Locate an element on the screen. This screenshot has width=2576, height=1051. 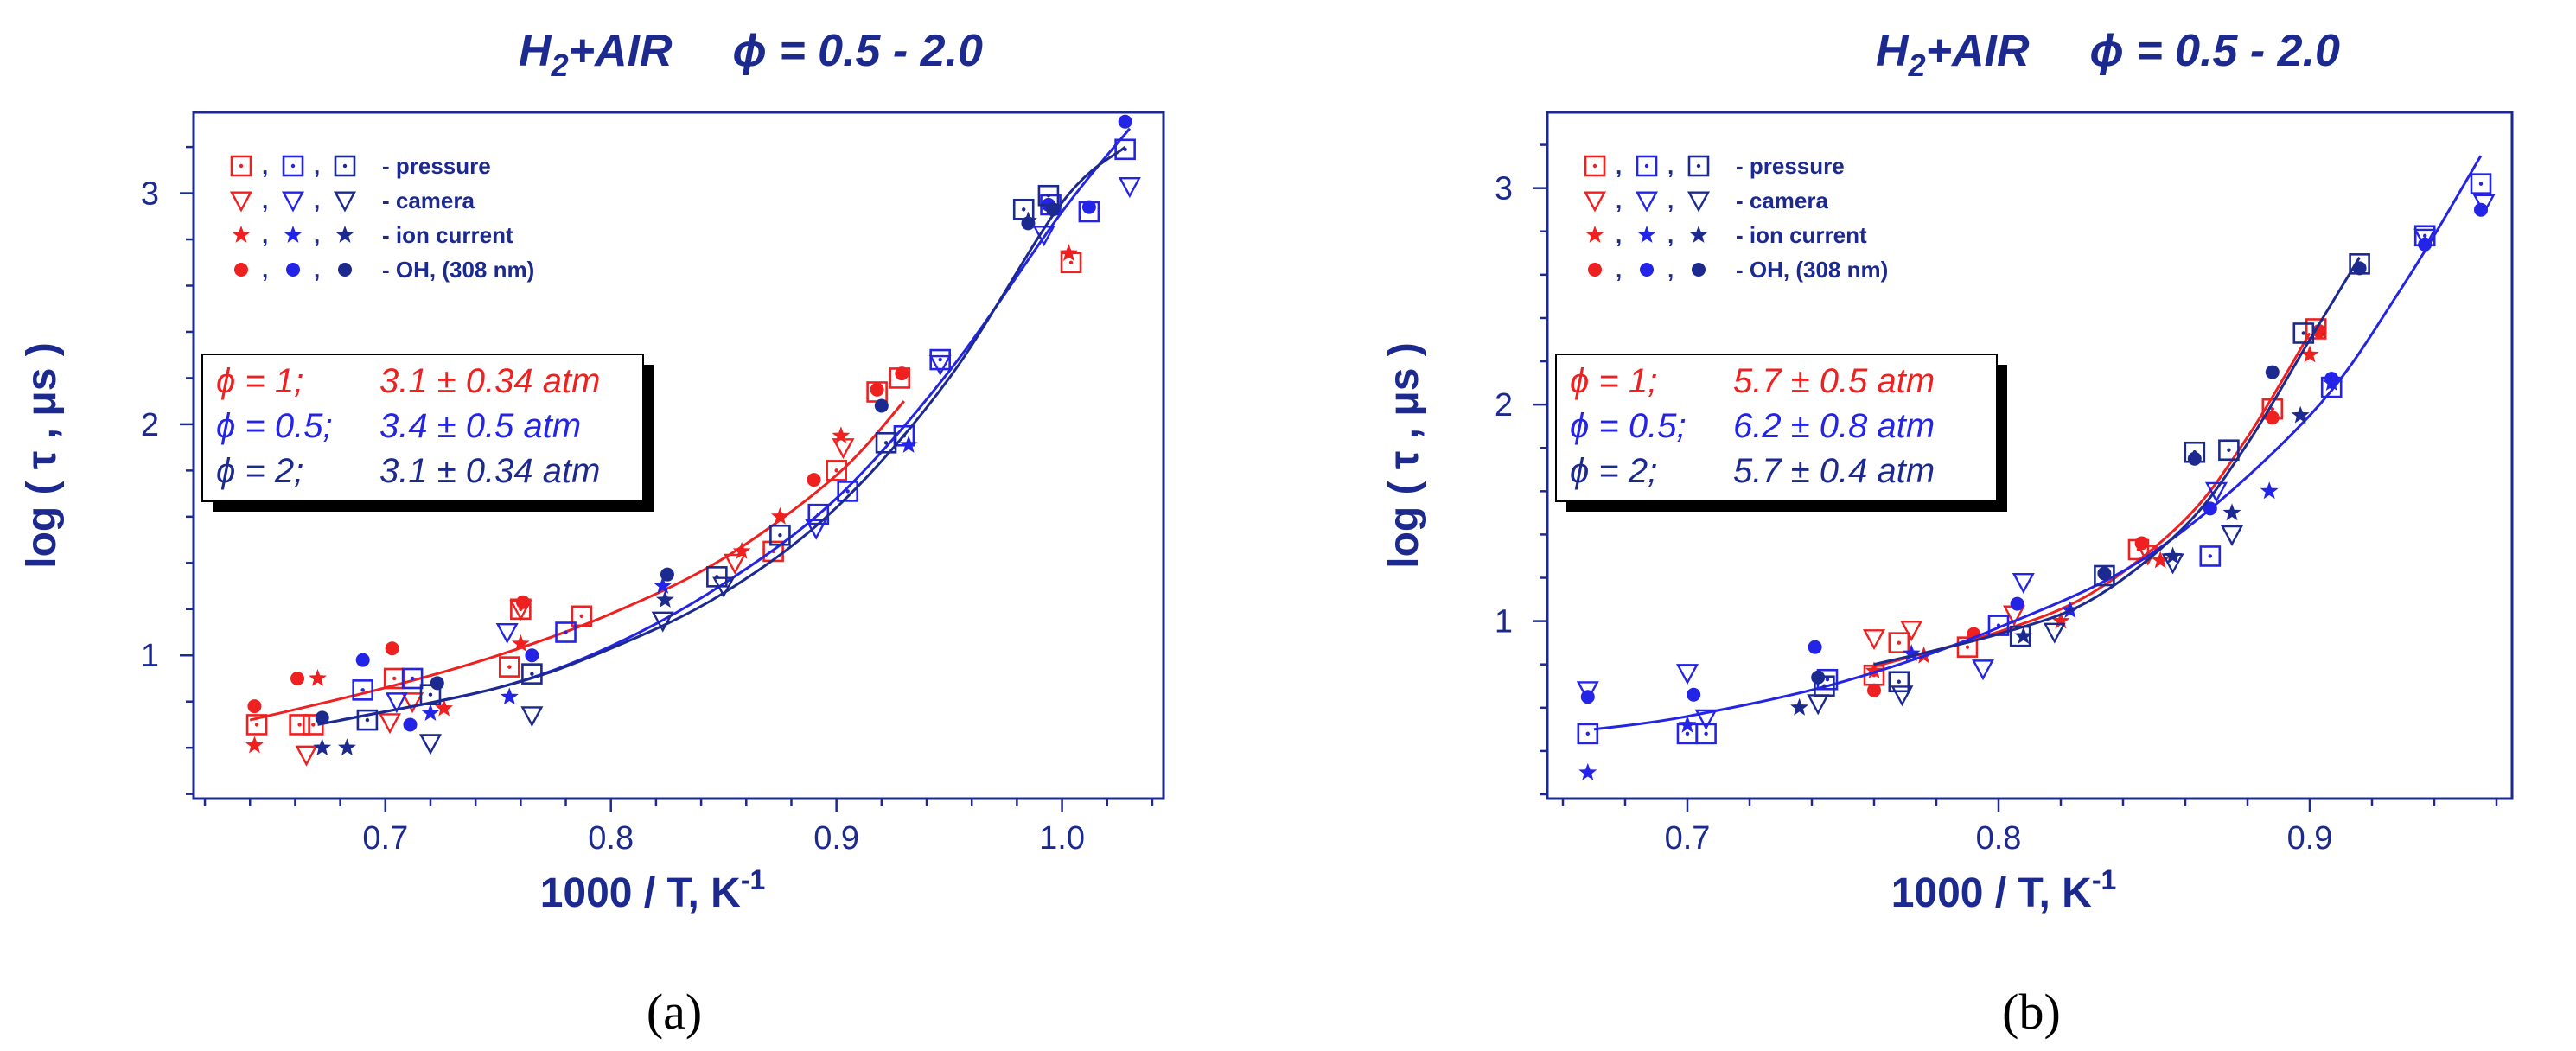
x-axis-label-superscript: -1 is located at coordinates (2104, 880).